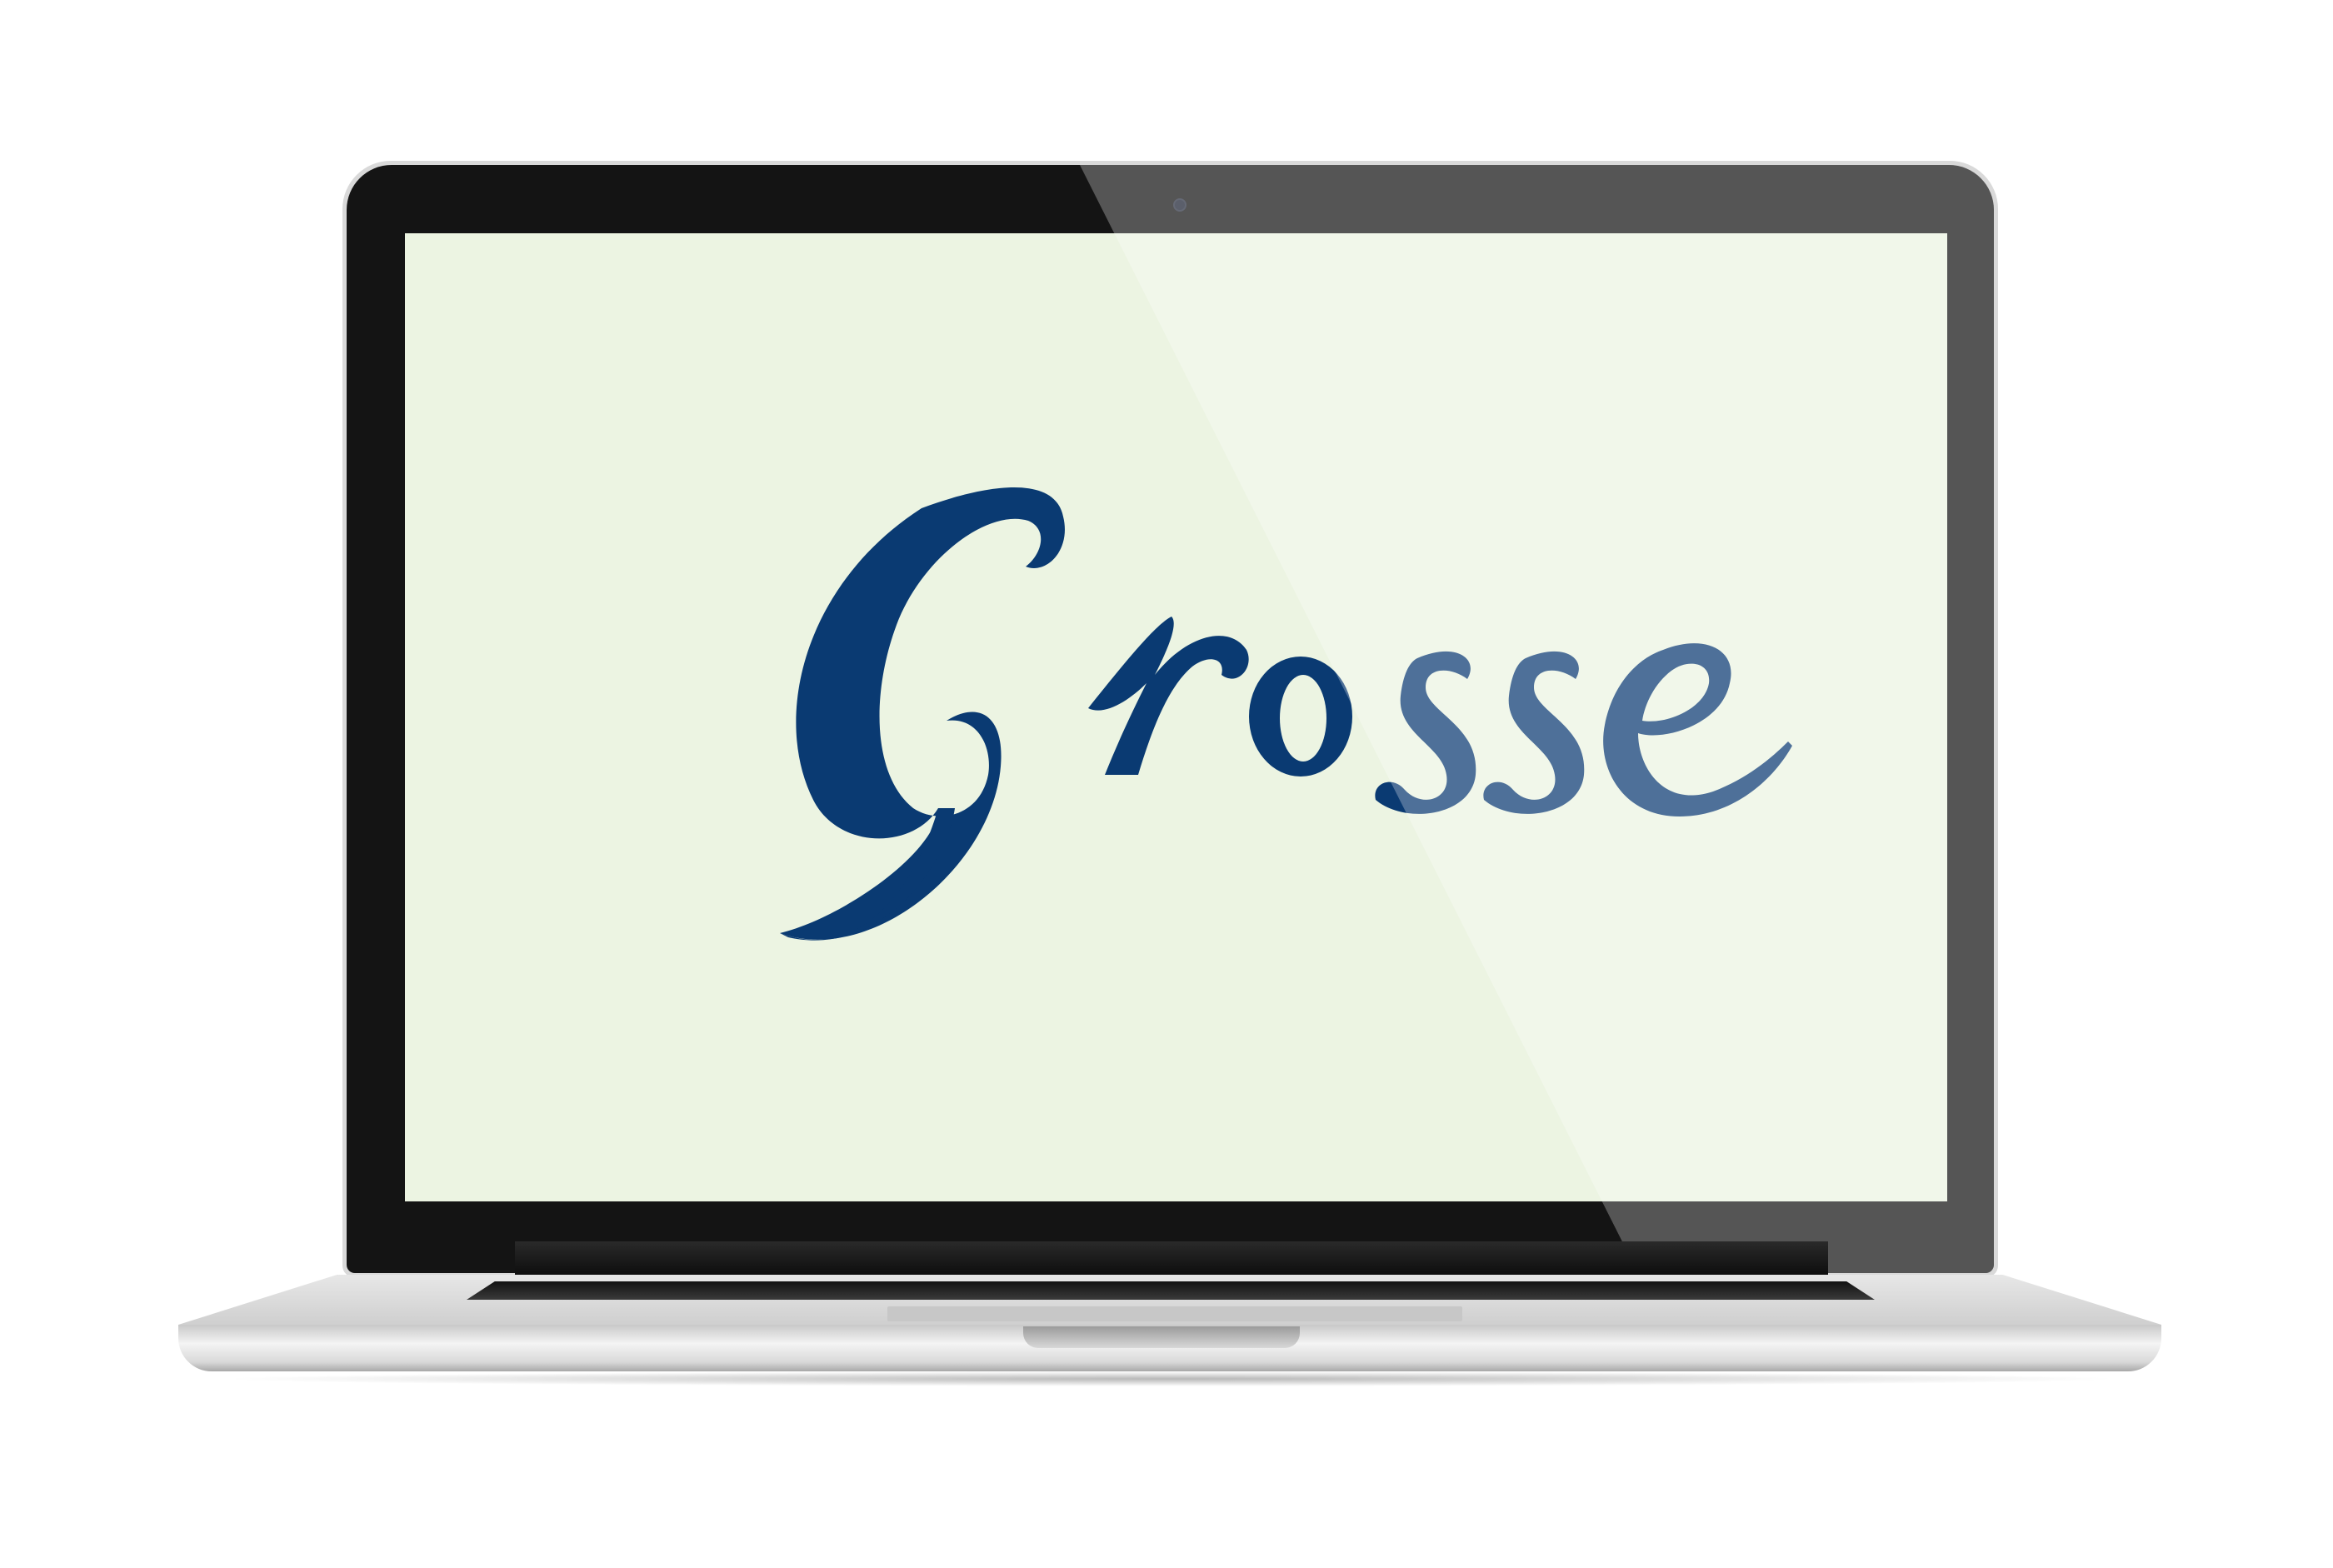  Describe the element at coordinates (1161, 1337) in the screenshot. I see `lid-opening-notch` at that location.